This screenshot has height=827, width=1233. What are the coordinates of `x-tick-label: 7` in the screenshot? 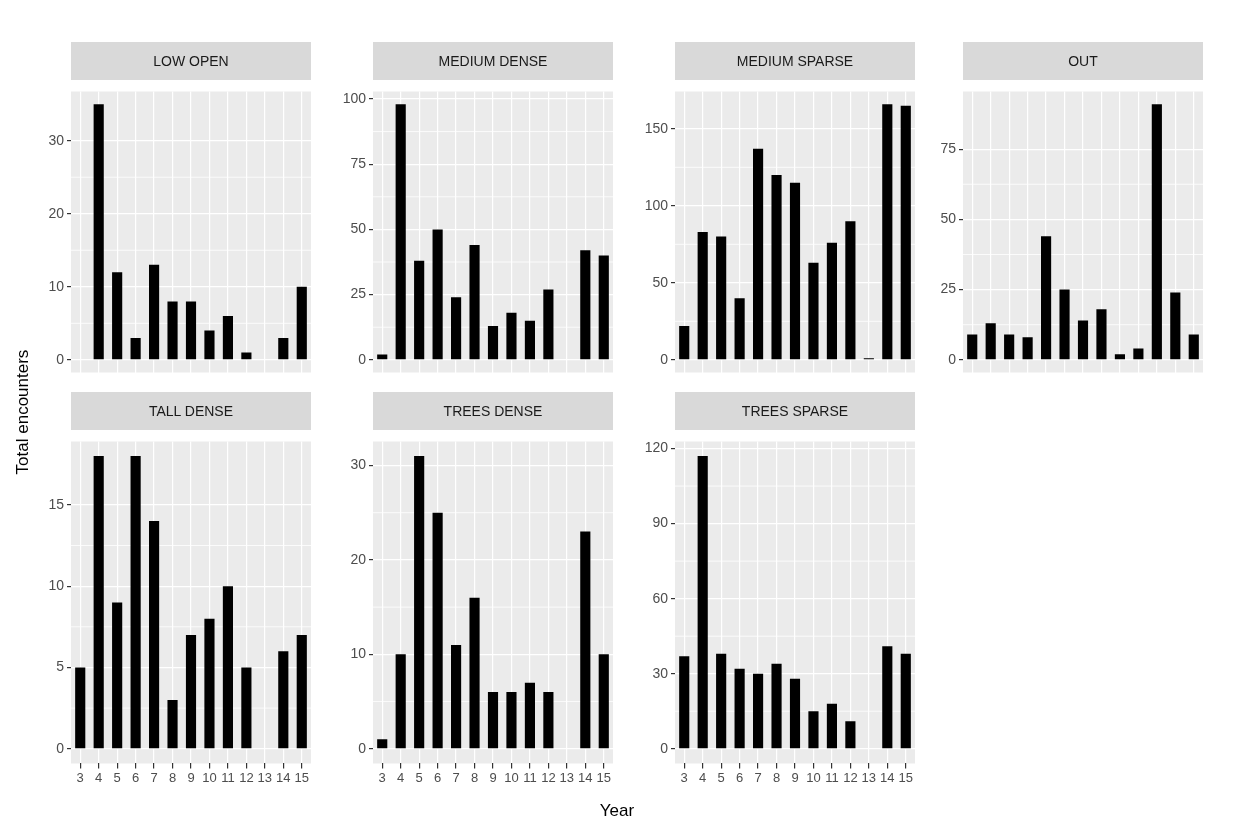 It's located at (456, 777).